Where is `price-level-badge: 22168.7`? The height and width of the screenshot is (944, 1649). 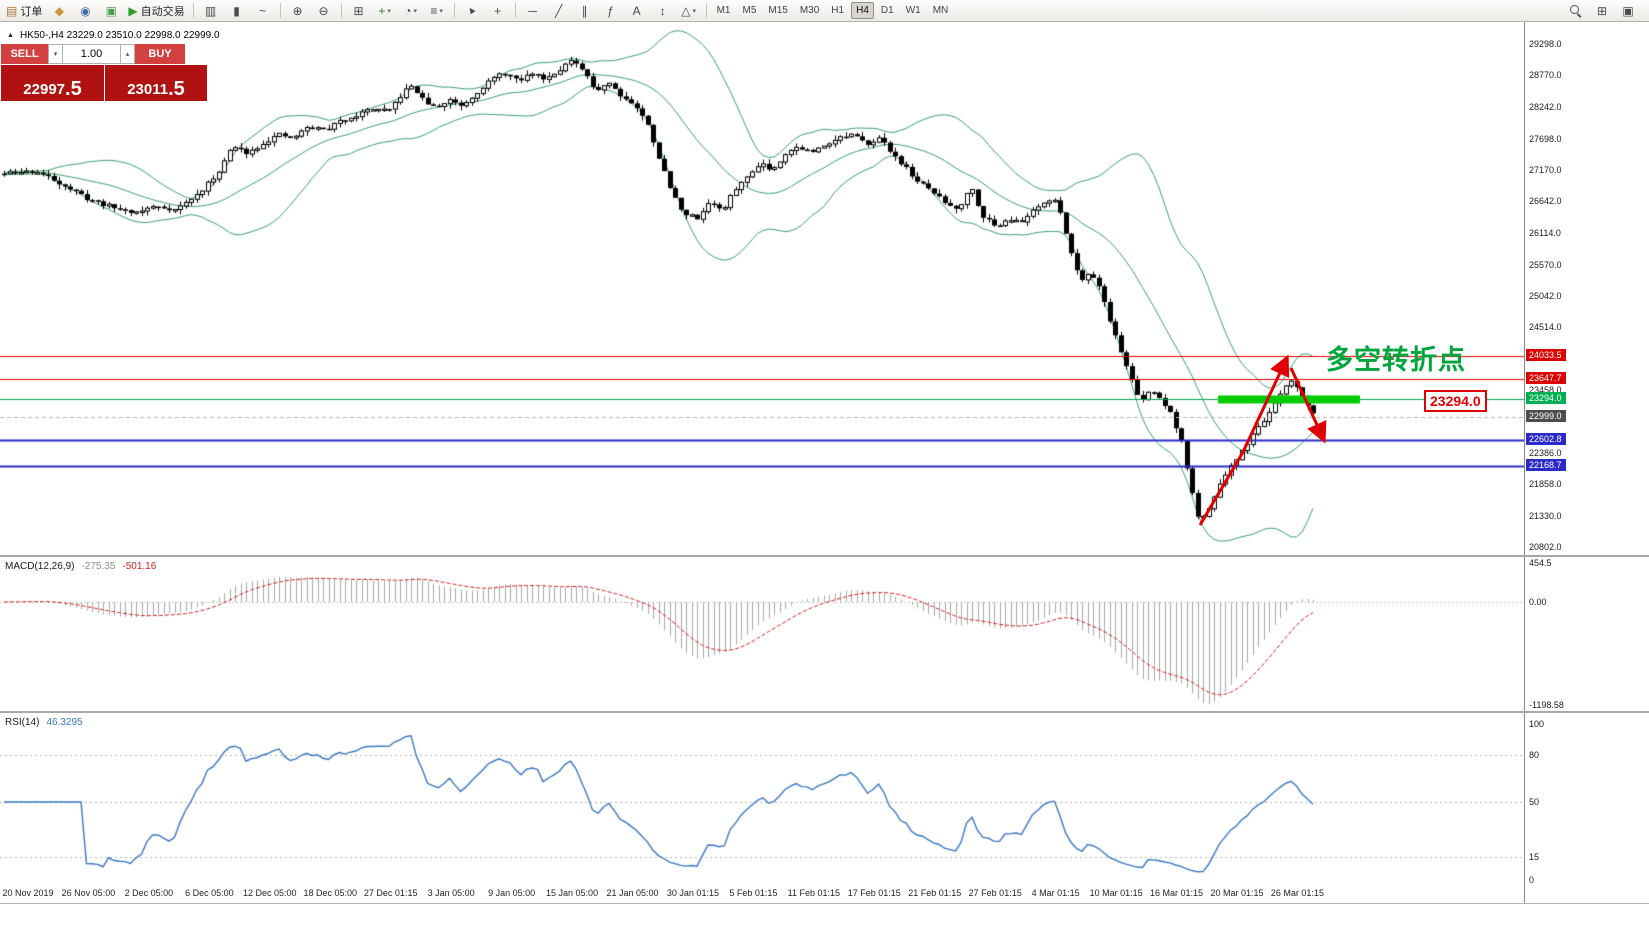
price-level-badge: 22168.7 is located at coordinates (1546, 465).